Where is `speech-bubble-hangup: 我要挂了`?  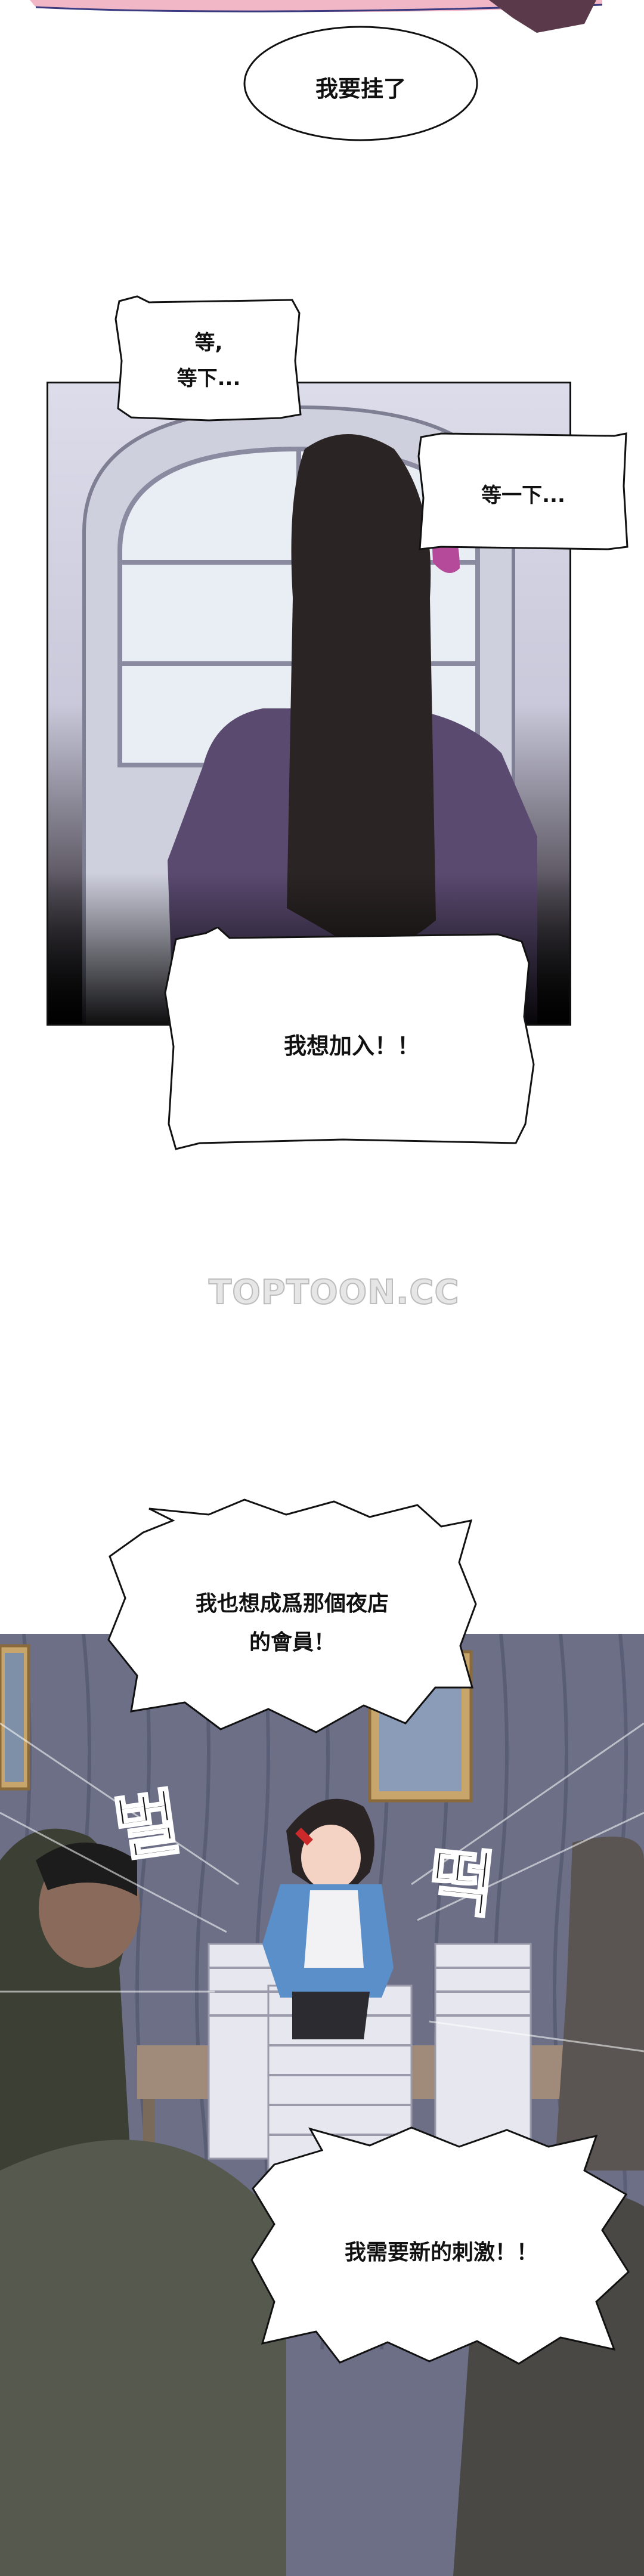
speech-bubble-hangup: 我要挂了 is located at coordinates (361, 83).